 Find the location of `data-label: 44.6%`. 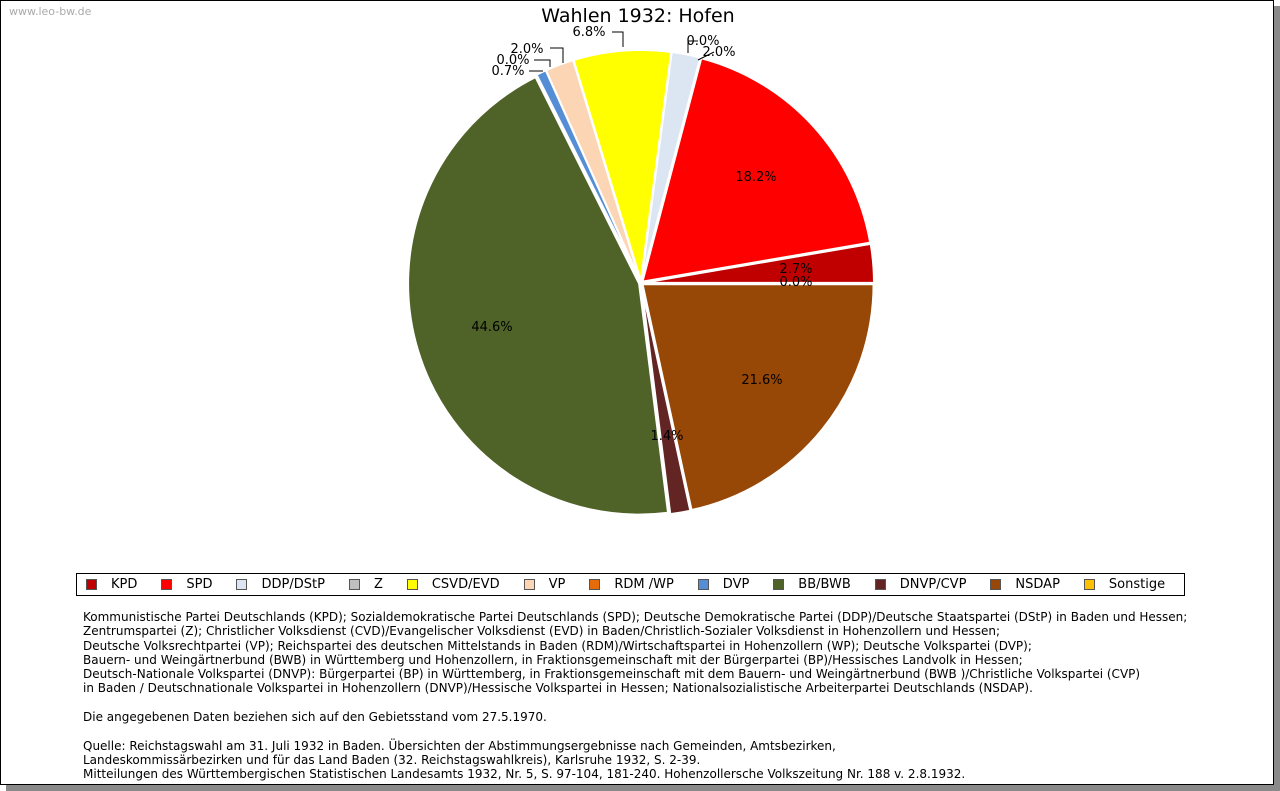

data-label: 44.6% is located at coordinates (491, 327).